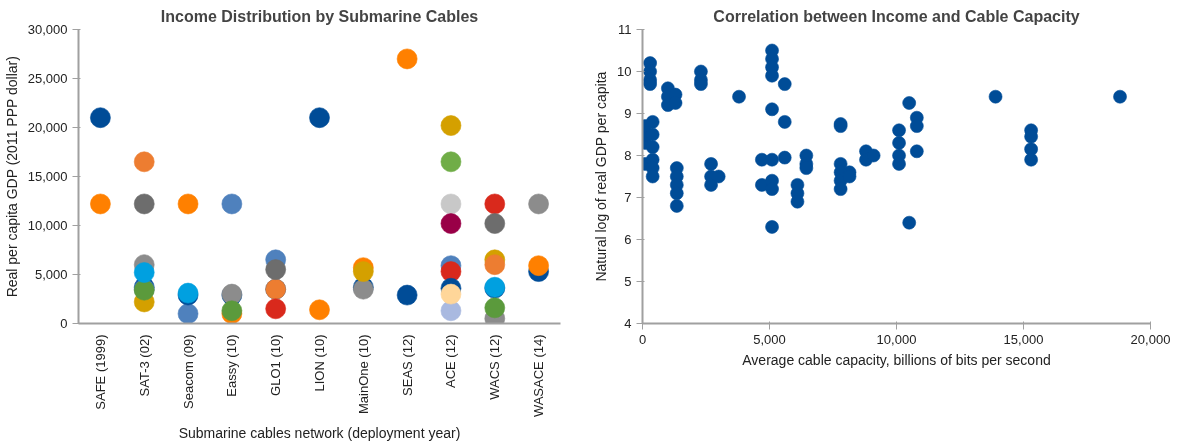 This screenshot has height=444, width=1191. I want to click on x-tick-label: 15,000, so click(1023, 339).